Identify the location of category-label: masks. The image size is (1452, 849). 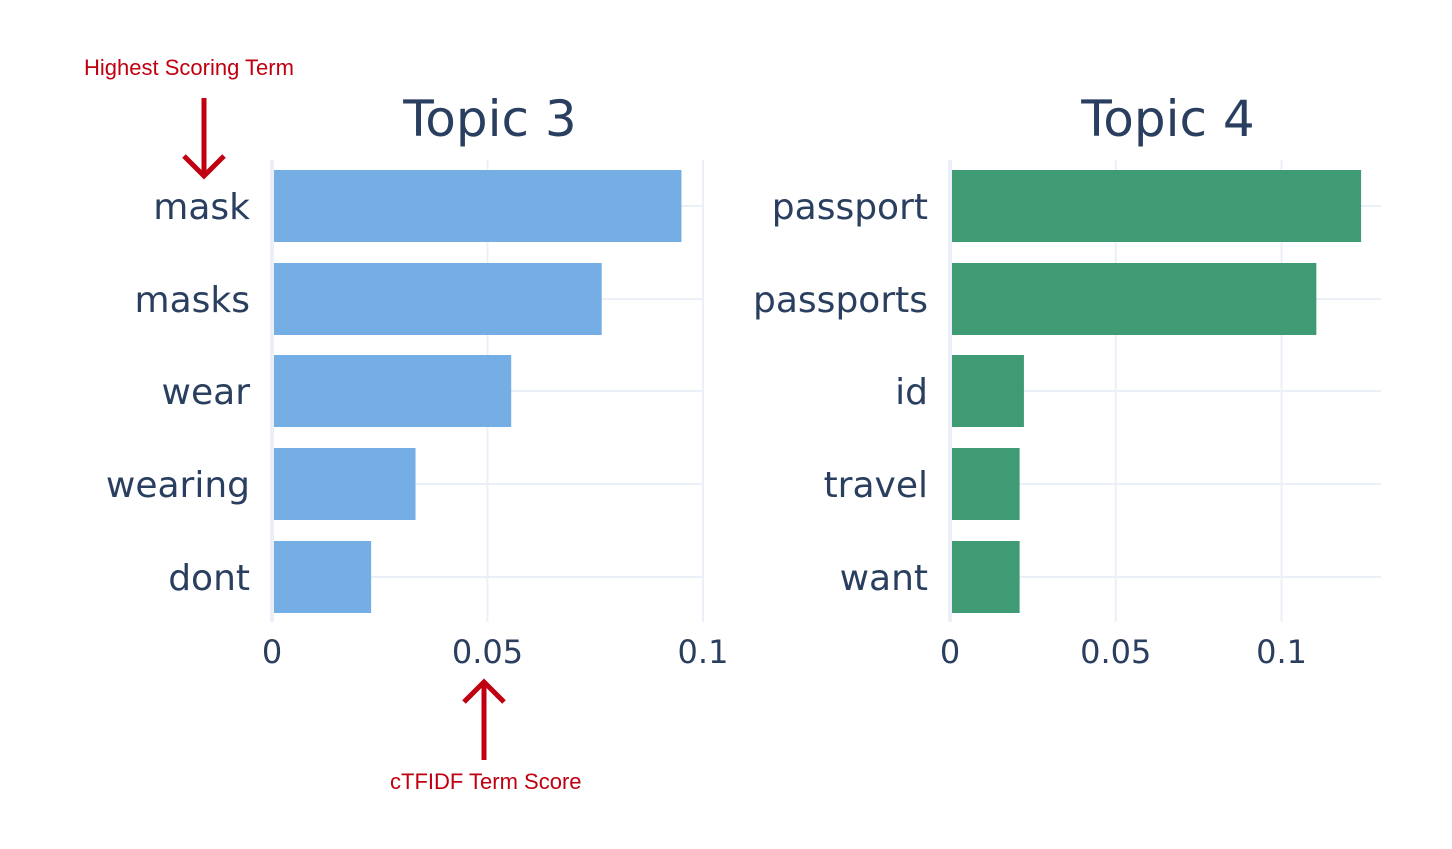
(193, 300).